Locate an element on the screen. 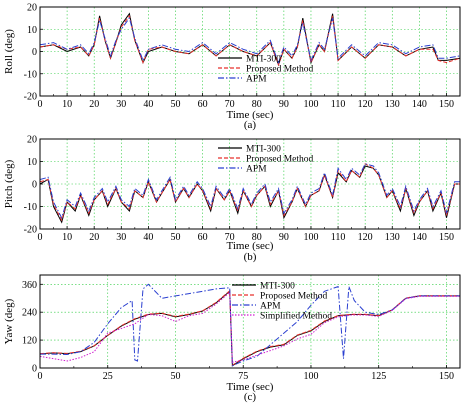 The height and width of the screenshot is (405, 474). y-tick-label: 240 is located at coordinates (29, 313).